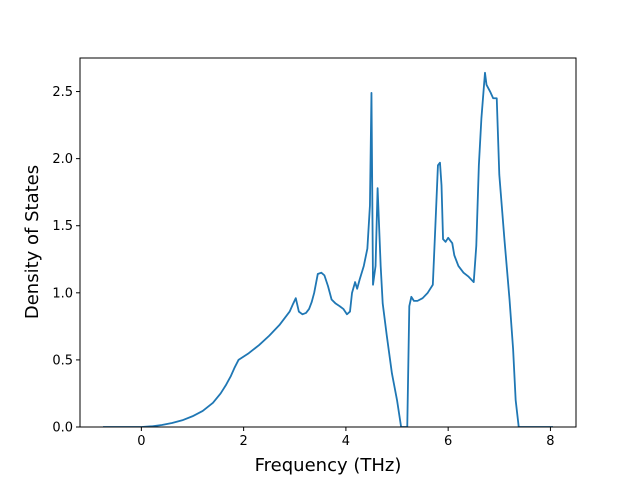  What do you see at coordinates (243, 441) in the screenshot?
I see `x-tick-label: 2` at bounding box center [243, 441].